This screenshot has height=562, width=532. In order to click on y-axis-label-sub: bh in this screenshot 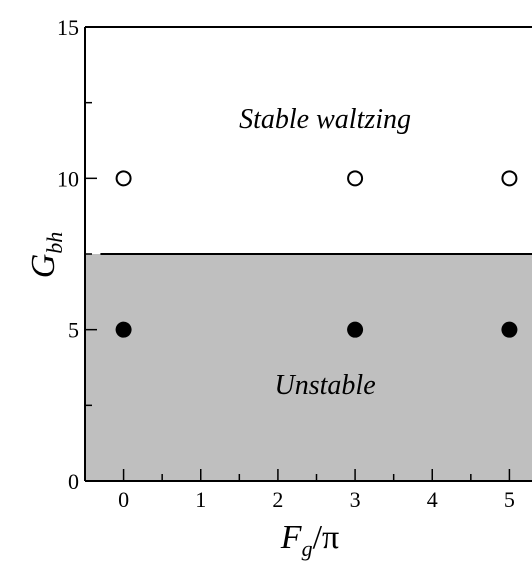, I will do `click(54, 243)`.